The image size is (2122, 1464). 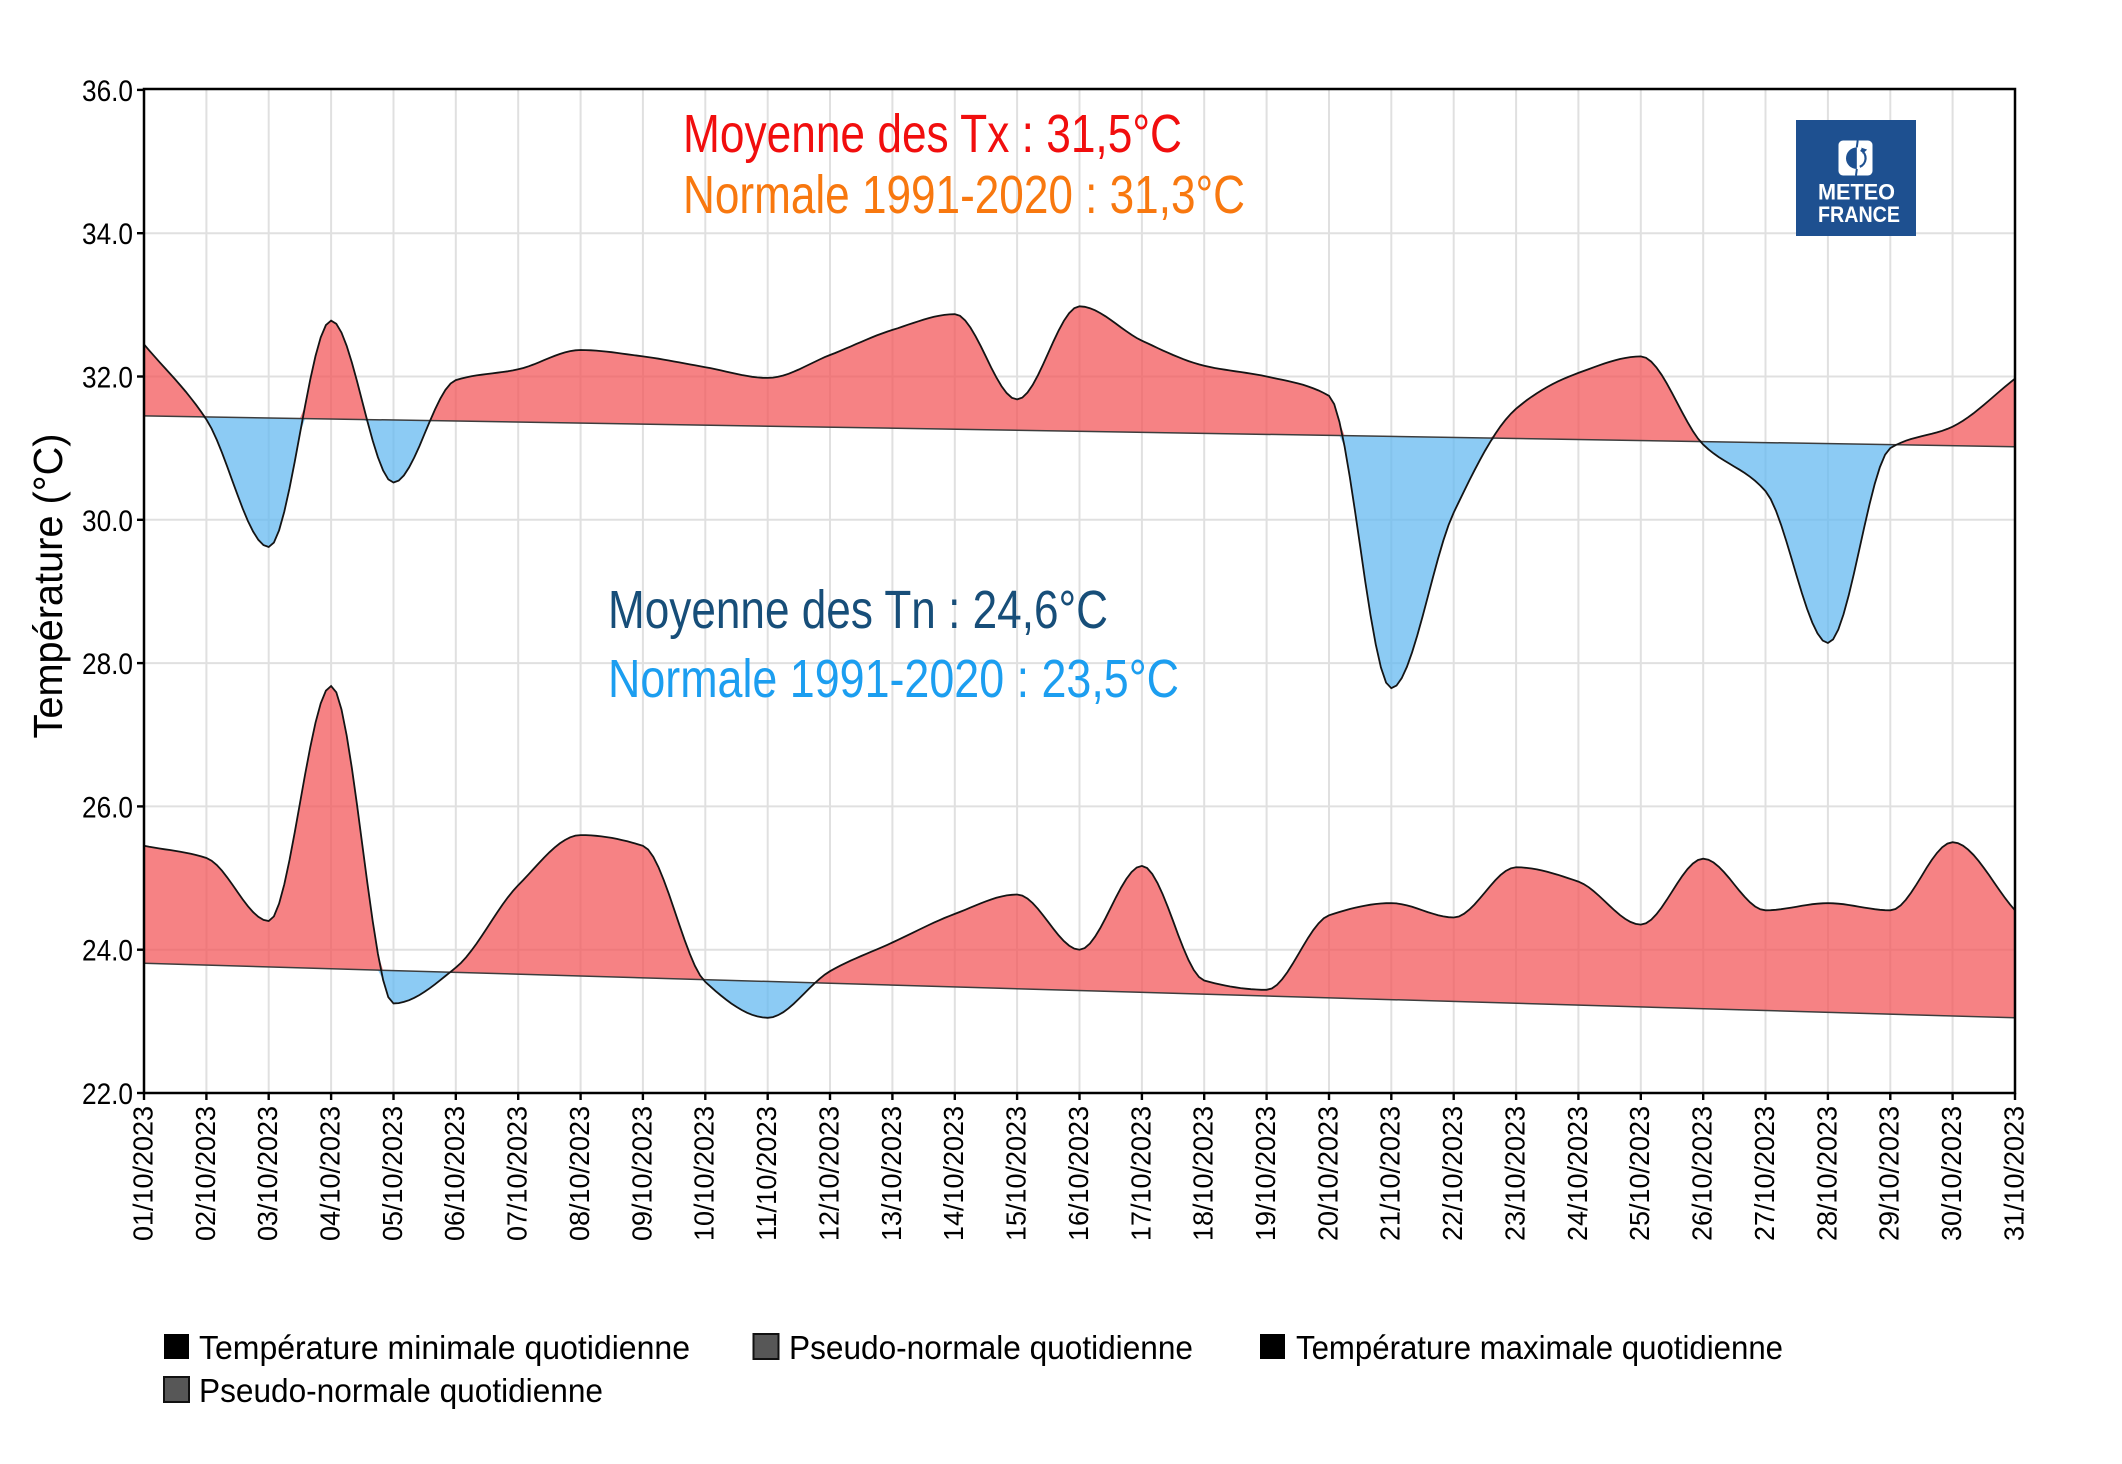 I want to click on svg-text: 22.0, so click(x=107, y=1094).